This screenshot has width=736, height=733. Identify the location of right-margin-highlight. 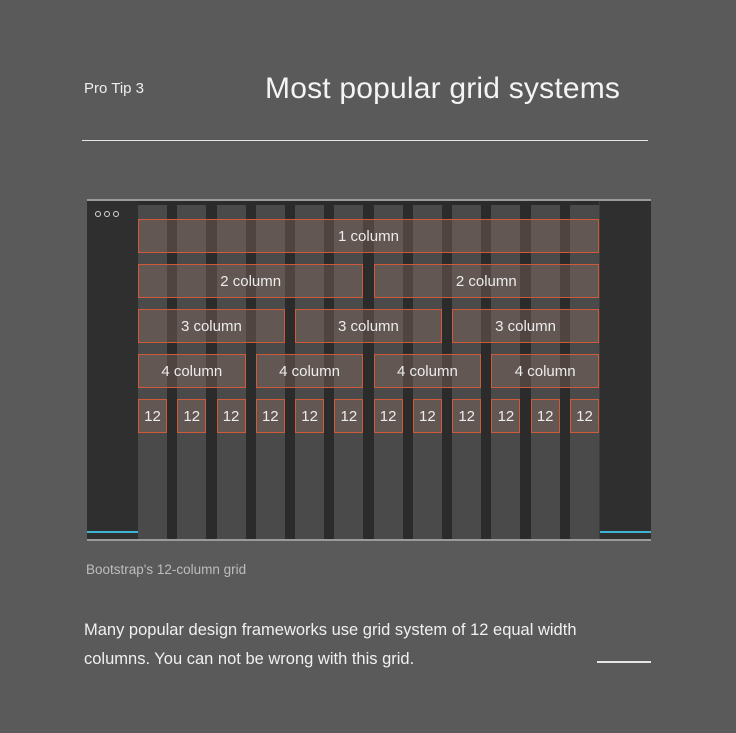
(625, 532).